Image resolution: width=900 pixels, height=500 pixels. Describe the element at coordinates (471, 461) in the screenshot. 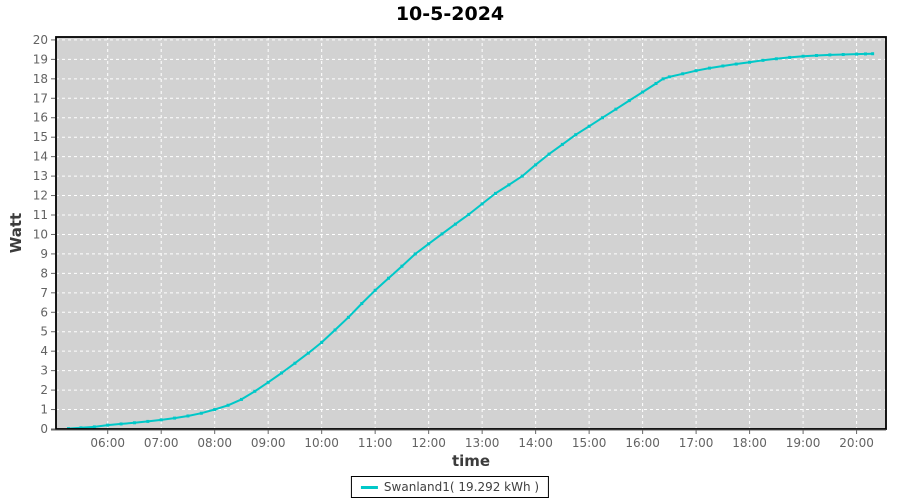

I see `x-axis-label: time` at that location.